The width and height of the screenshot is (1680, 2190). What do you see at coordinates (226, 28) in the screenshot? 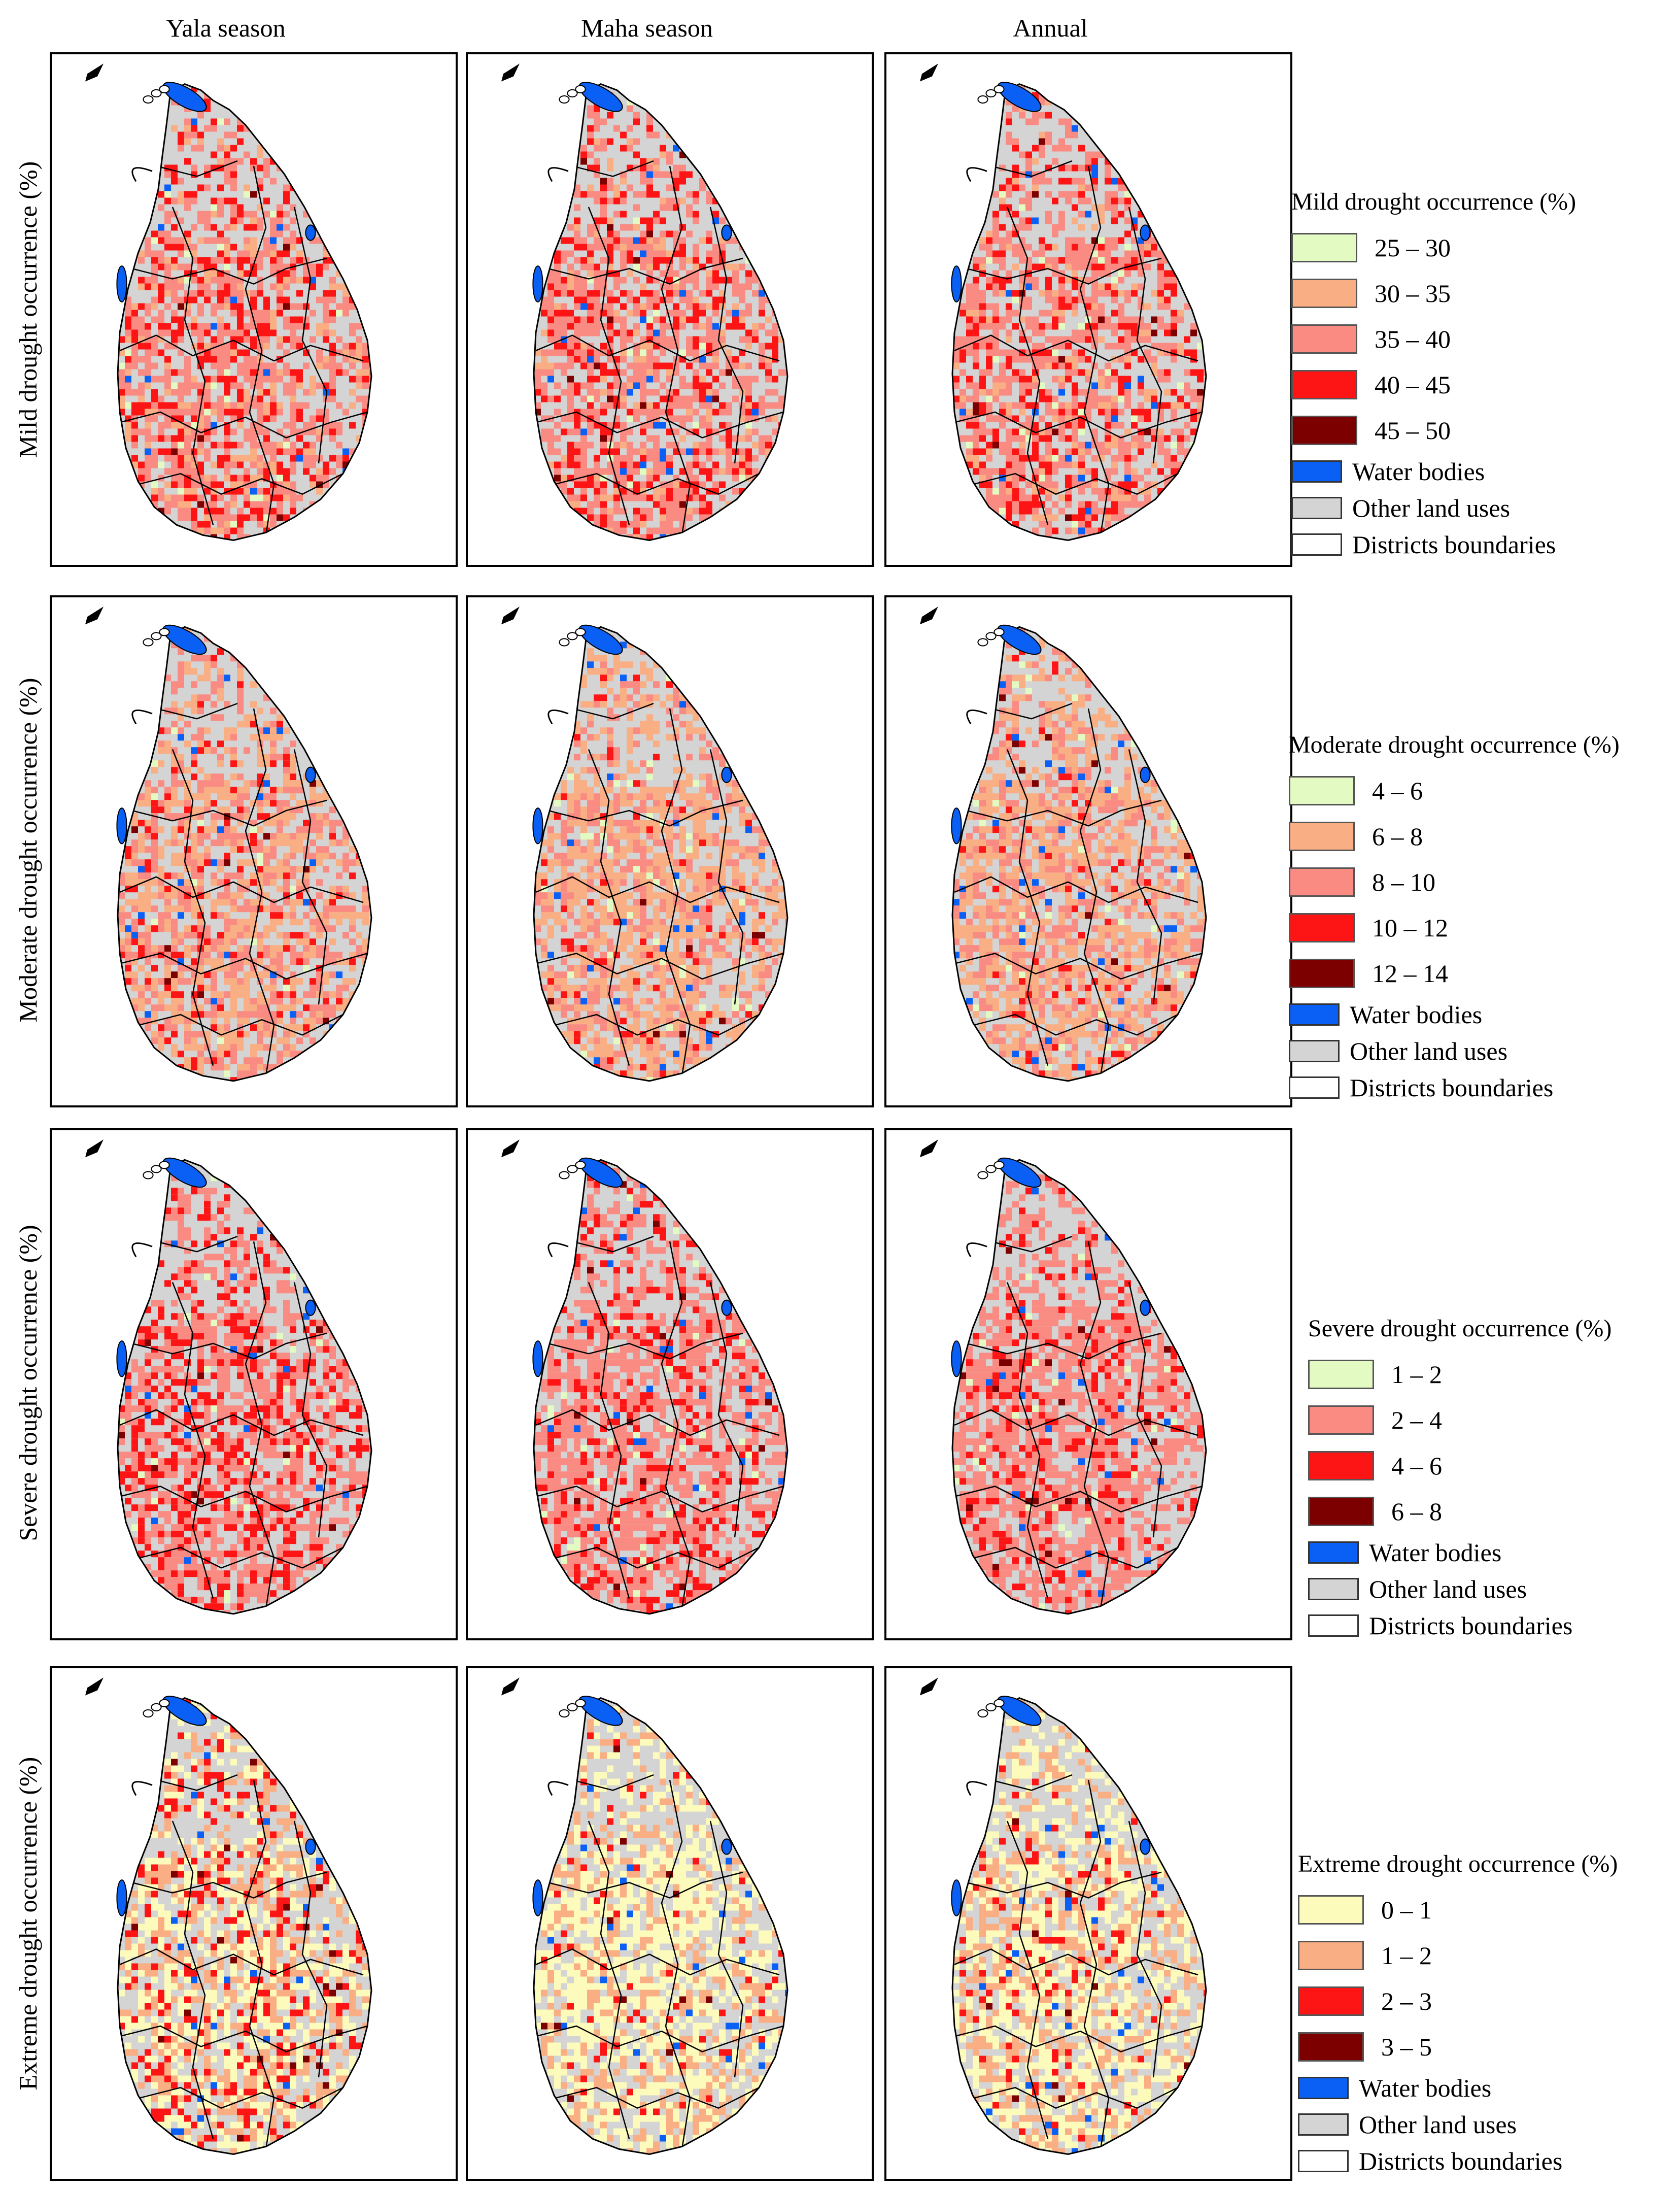
I see `column-title-1: Yala season` at bounding box center [226, 28].